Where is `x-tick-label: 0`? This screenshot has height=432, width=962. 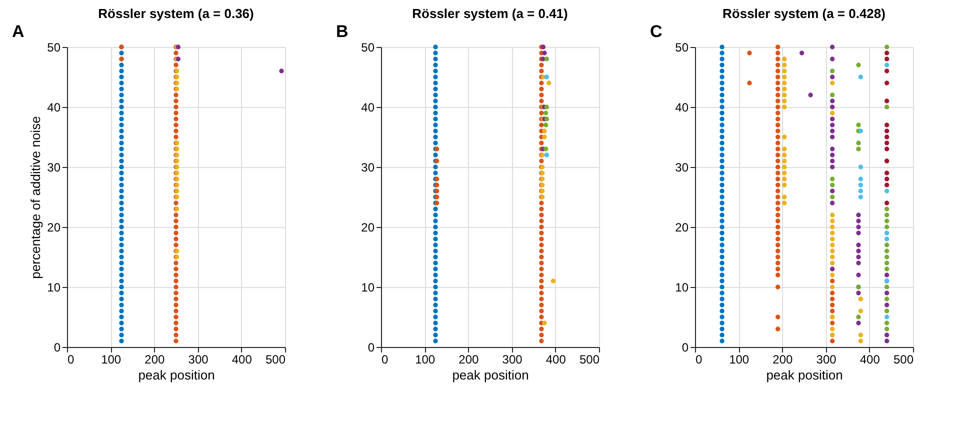 x-tick-label: 0 is located at coordinates (699, 359).